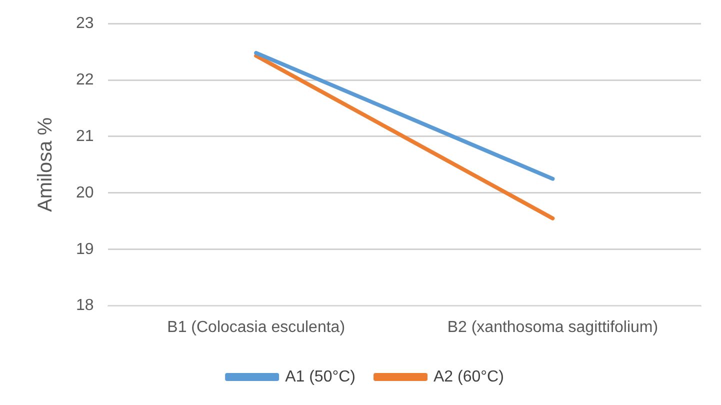  I want to click on y-tick-label: 19, so click(85, 249).